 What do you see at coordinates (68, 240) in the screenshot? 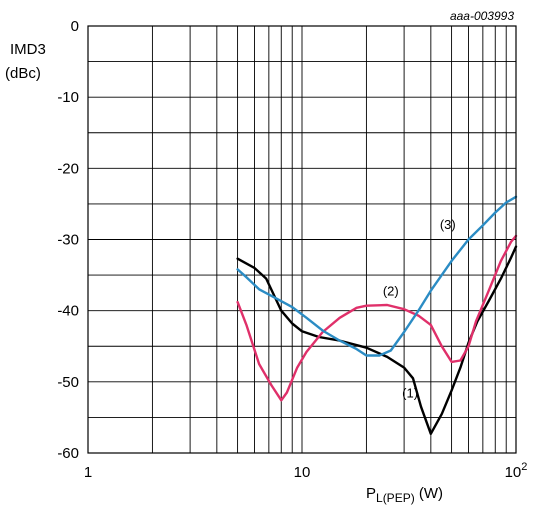
I see `y-tick-label: -30` at bounding box center [68, 240].